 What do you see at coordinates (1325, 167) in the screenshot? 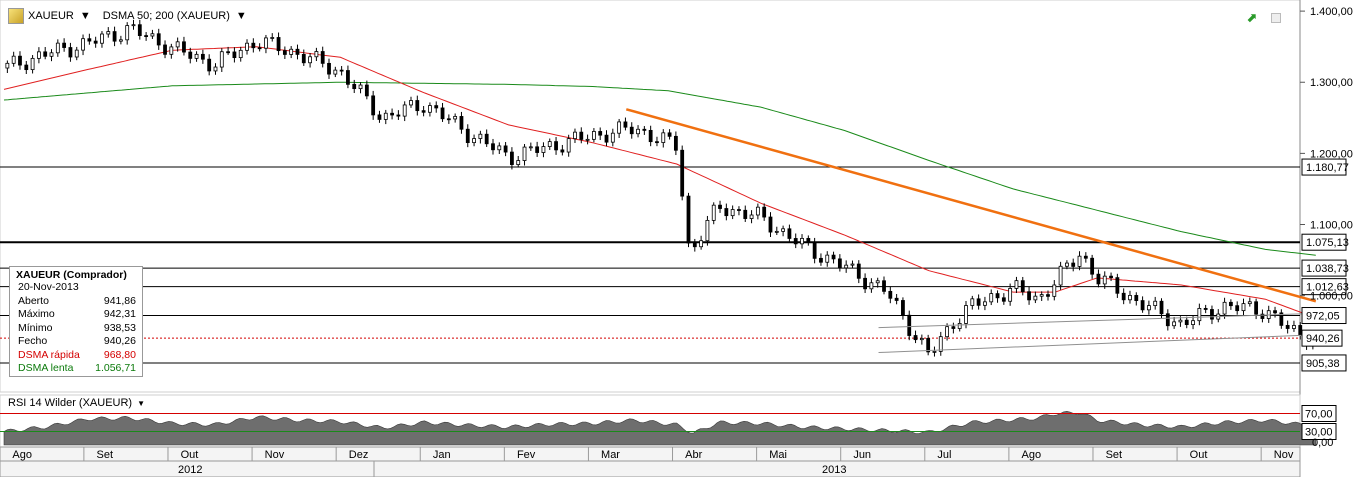
I see `level-label: 1.180,77` at bounding box center [1325, 167].